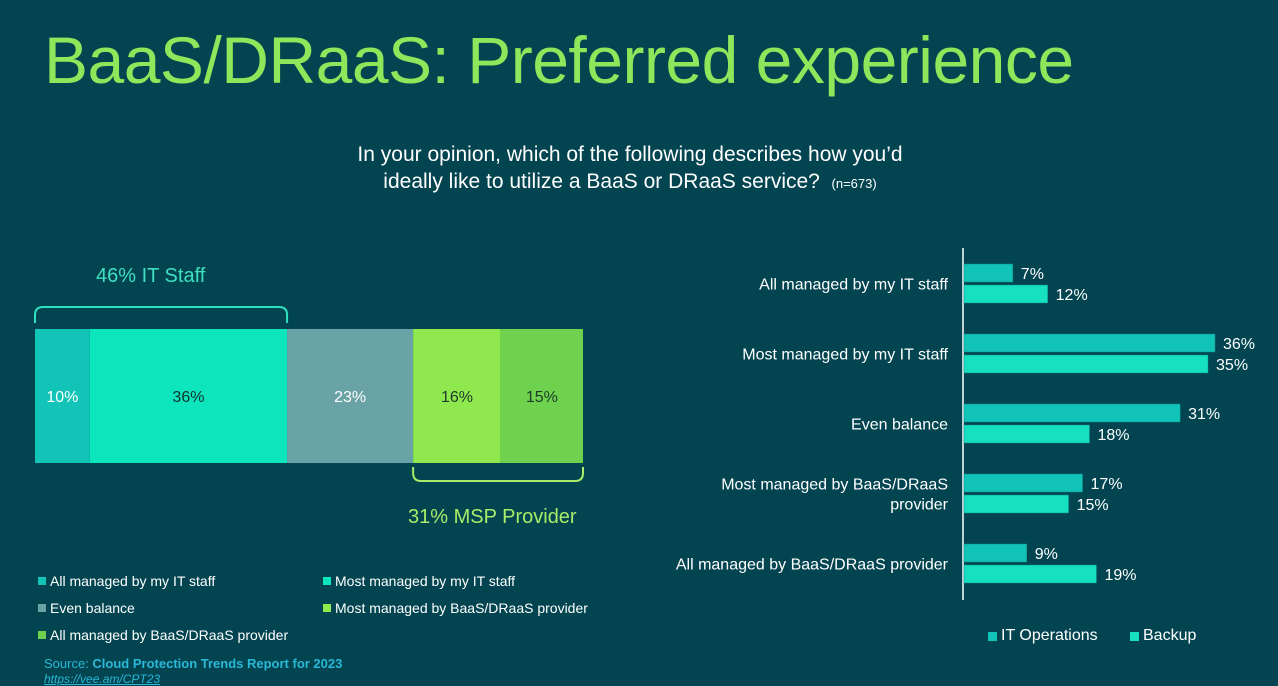  I want to click on stacked-segment-label: 16%, so click(457, 397).